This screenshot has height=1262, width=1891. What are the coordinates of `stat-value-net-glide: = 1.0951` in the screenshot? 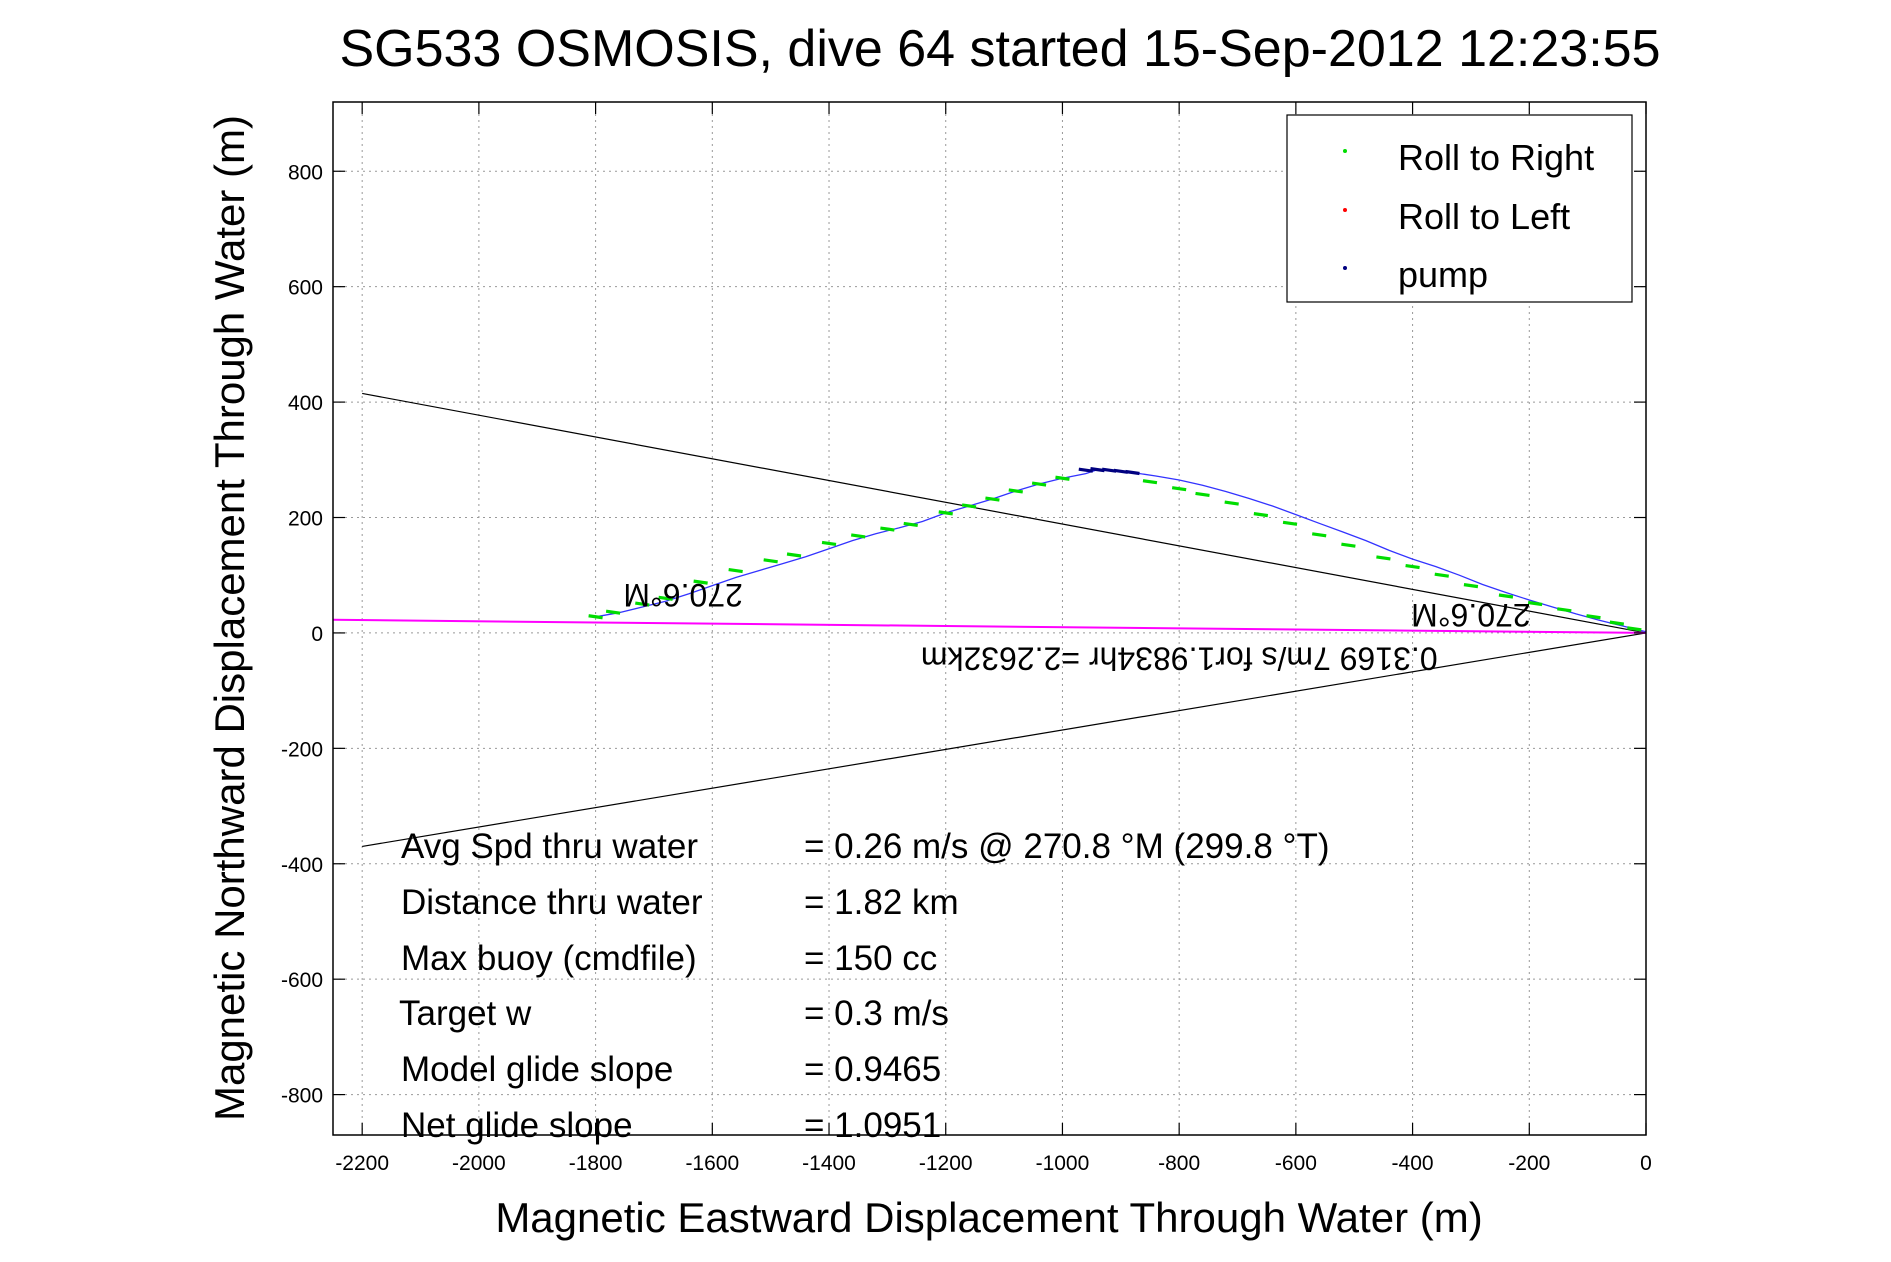 It's located at (872, 1125).